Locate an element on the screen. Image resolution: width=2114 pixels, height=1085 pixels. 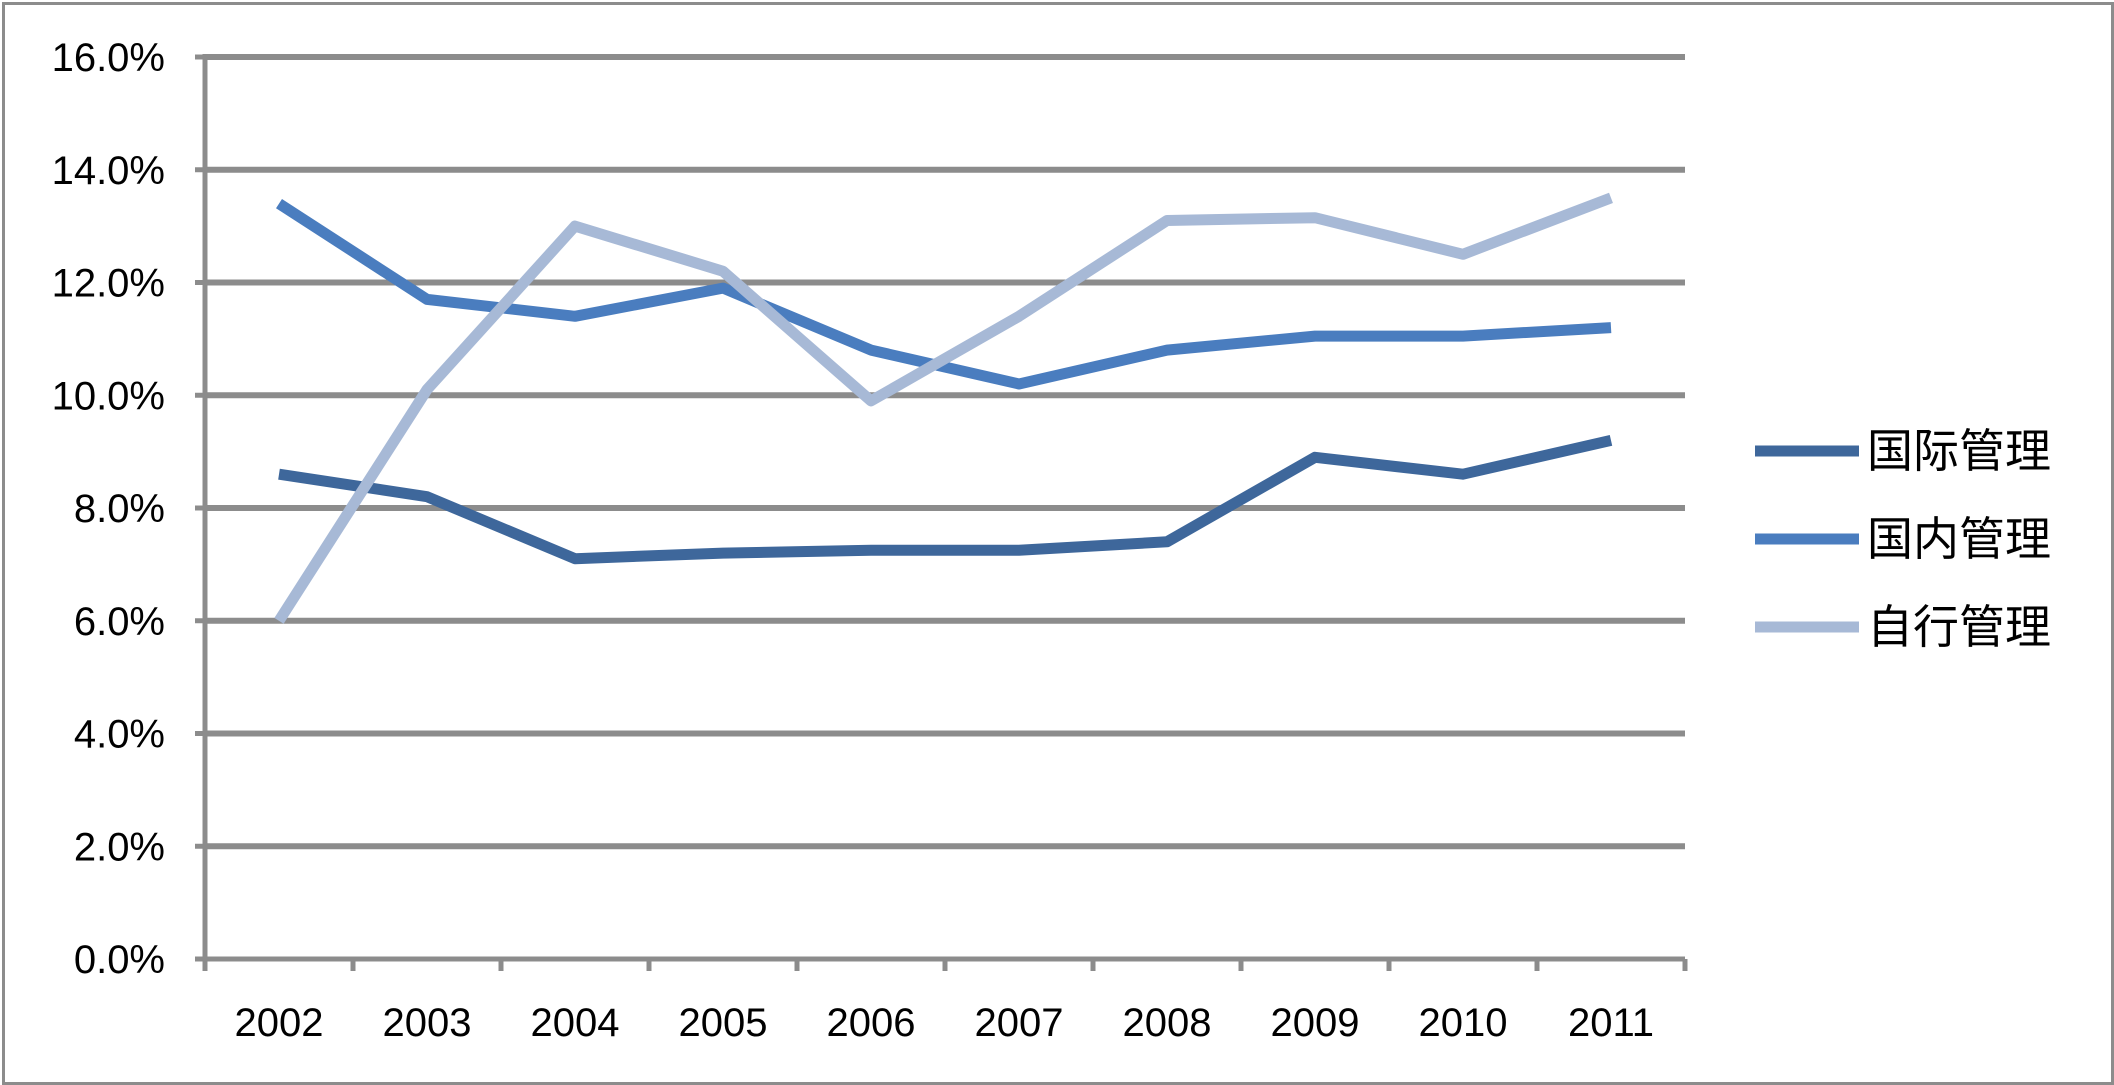
legend-label: 自行管理 is located at coordinates (1959, 627).